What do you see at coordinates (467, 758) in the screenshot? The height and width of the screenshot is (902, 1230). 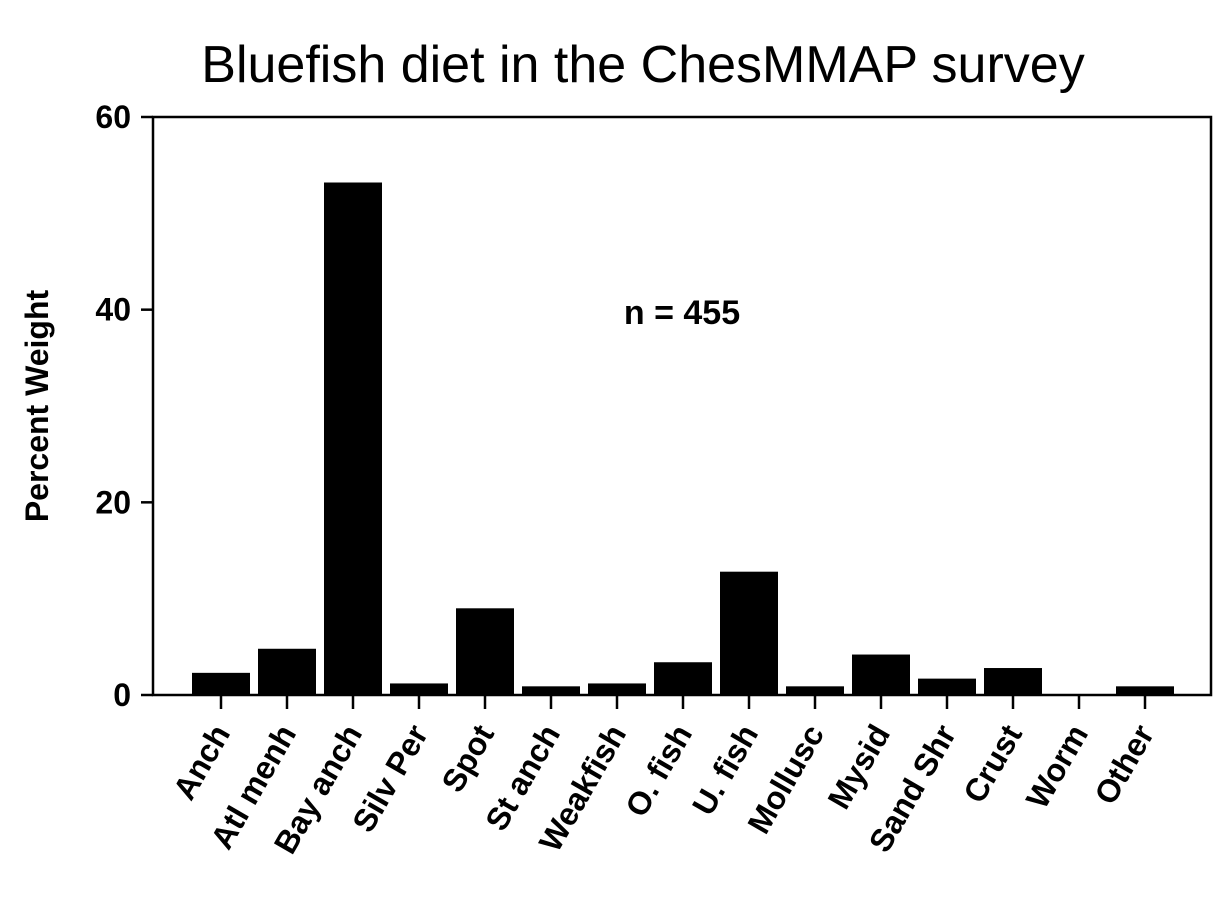 I see `x-tick-label: Spot` at bounding box center [467, 758].